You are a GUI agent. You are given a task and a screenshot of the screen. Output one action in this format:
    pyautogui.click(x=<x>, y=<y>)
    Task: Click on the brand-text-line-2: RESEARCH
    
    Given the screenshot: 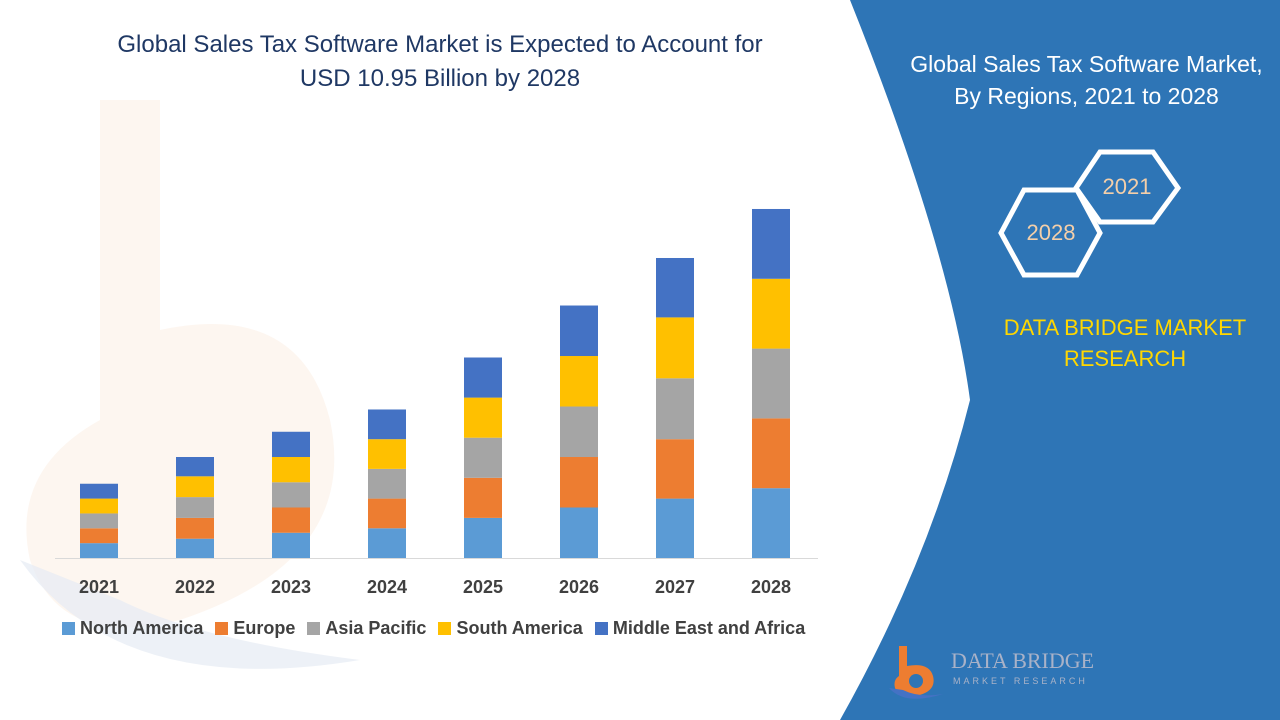 What is the action you would take?
    pyautogui.click(x=1125, y=358)
    